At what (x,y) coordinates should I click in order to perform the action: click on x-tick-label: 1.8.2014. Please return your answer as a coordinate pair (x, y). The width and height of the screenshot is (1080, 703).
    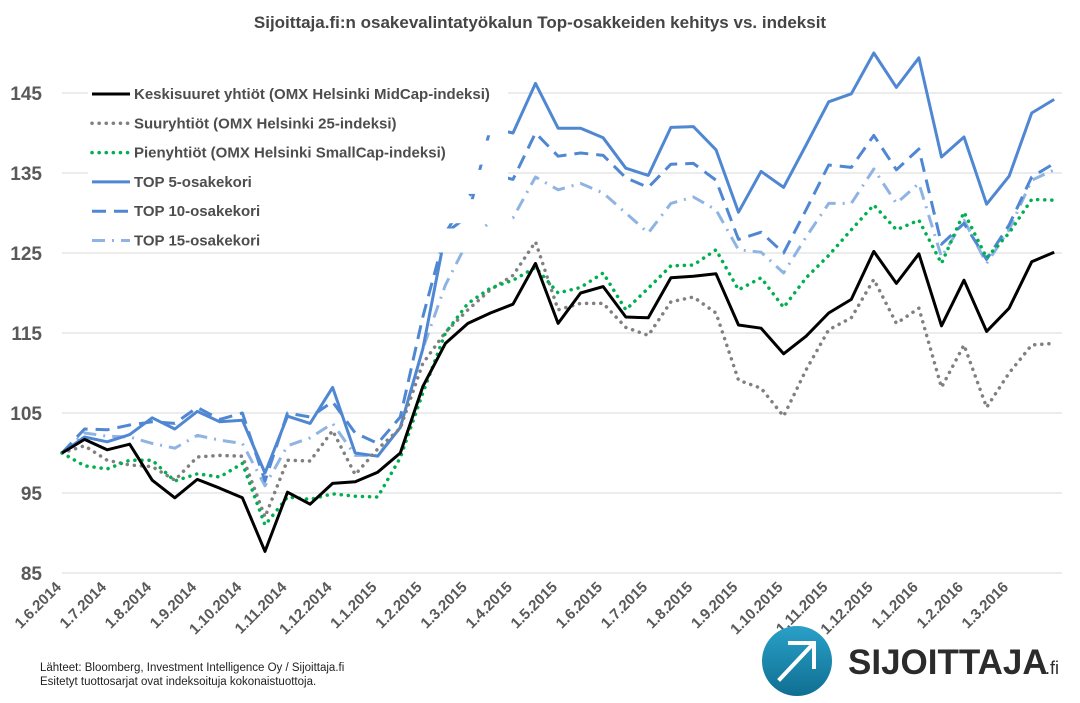
    Looking at the image, I should click on (129, 605).